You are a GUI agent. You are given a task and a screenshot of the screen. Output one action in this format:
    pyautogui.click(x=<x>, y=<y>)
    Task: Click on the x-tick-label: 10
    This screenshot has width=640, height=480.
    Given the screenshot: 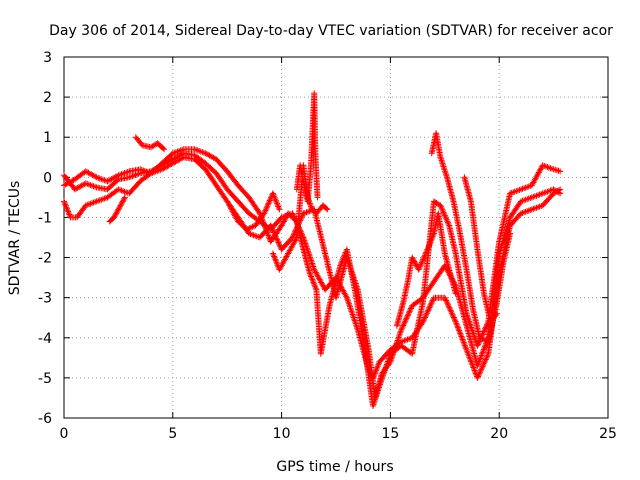 What is the action you would take?
    pyautogui.click(x=282, y=434)
    